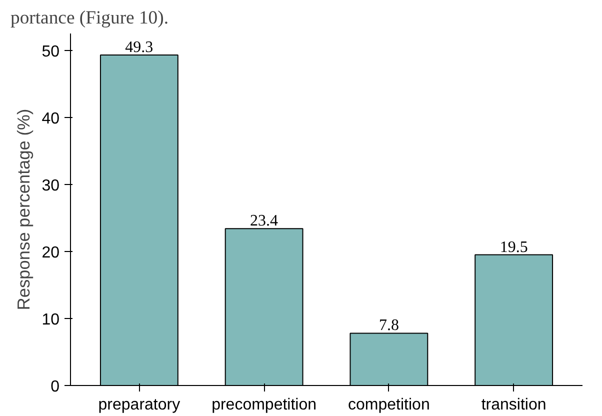 The height and width of the screenshot is (416, 602). What do you see at coordinates (51, 319) in the screenshot?
I see `y-tick-label: 10` at bounding box center [51, 319].